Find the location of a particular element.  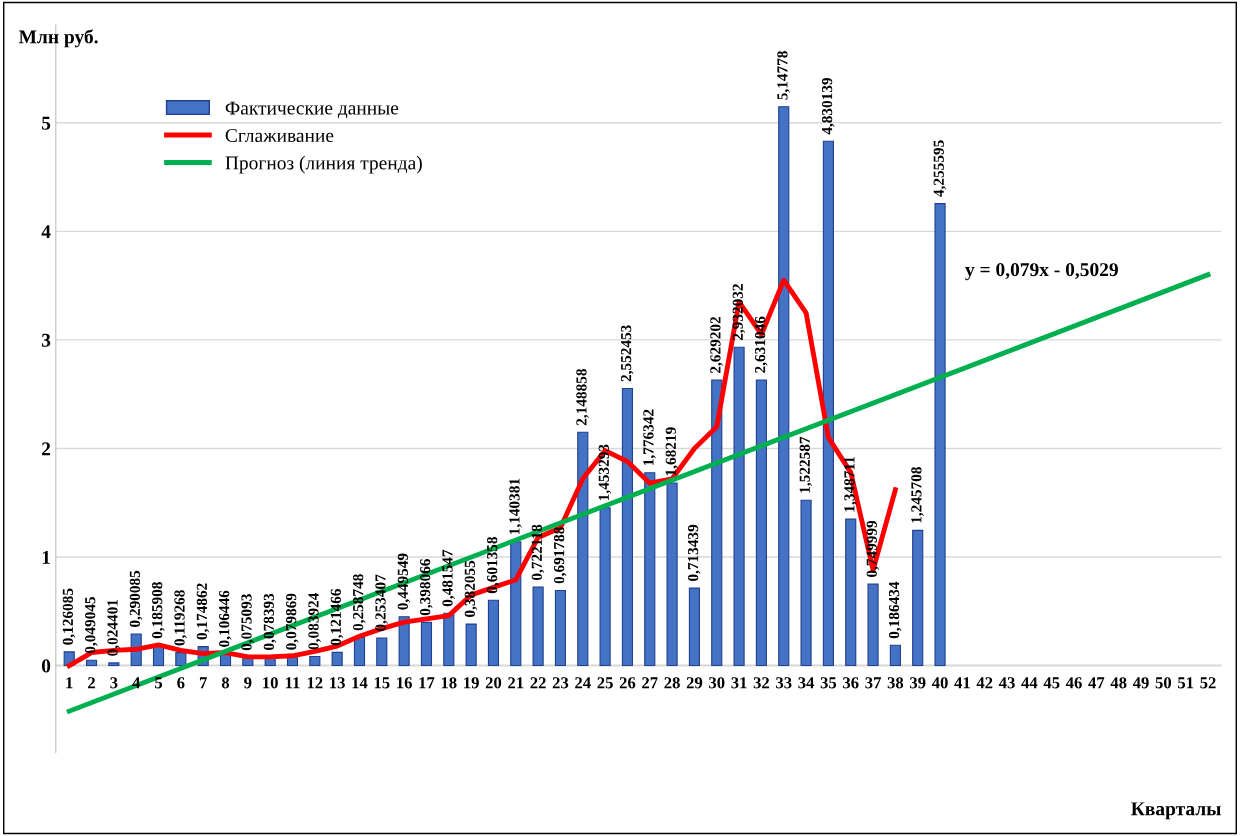

x-tick-label: 46 is located at coordinates (1073, 683).